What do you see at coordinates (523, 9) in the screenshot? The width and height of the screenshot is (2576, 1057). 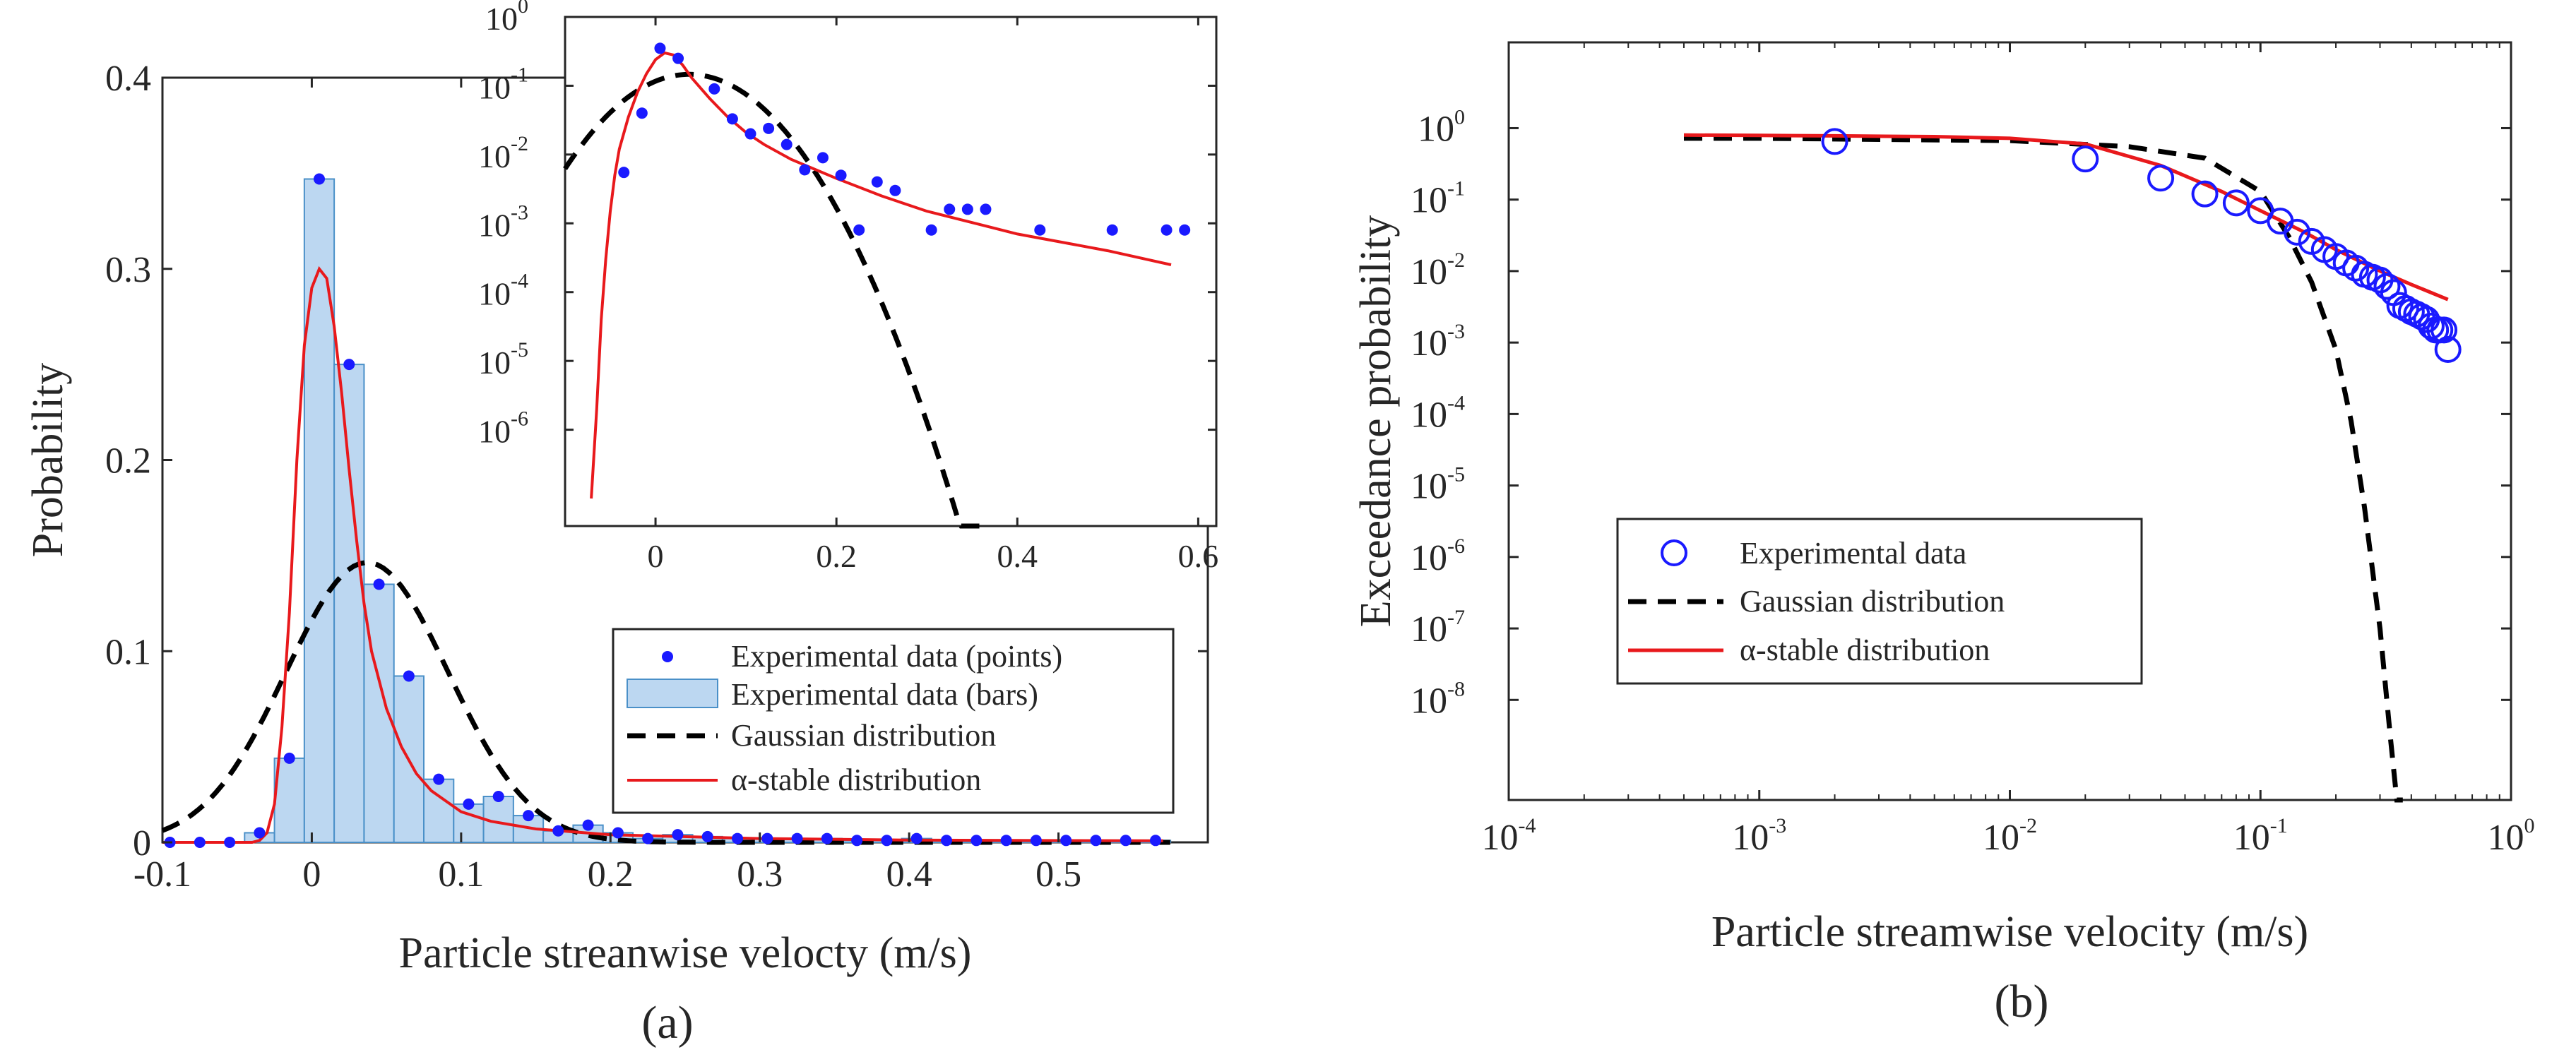 I see `inset-y-tick-label-exponent: 0` at bounding box center [523, 9].